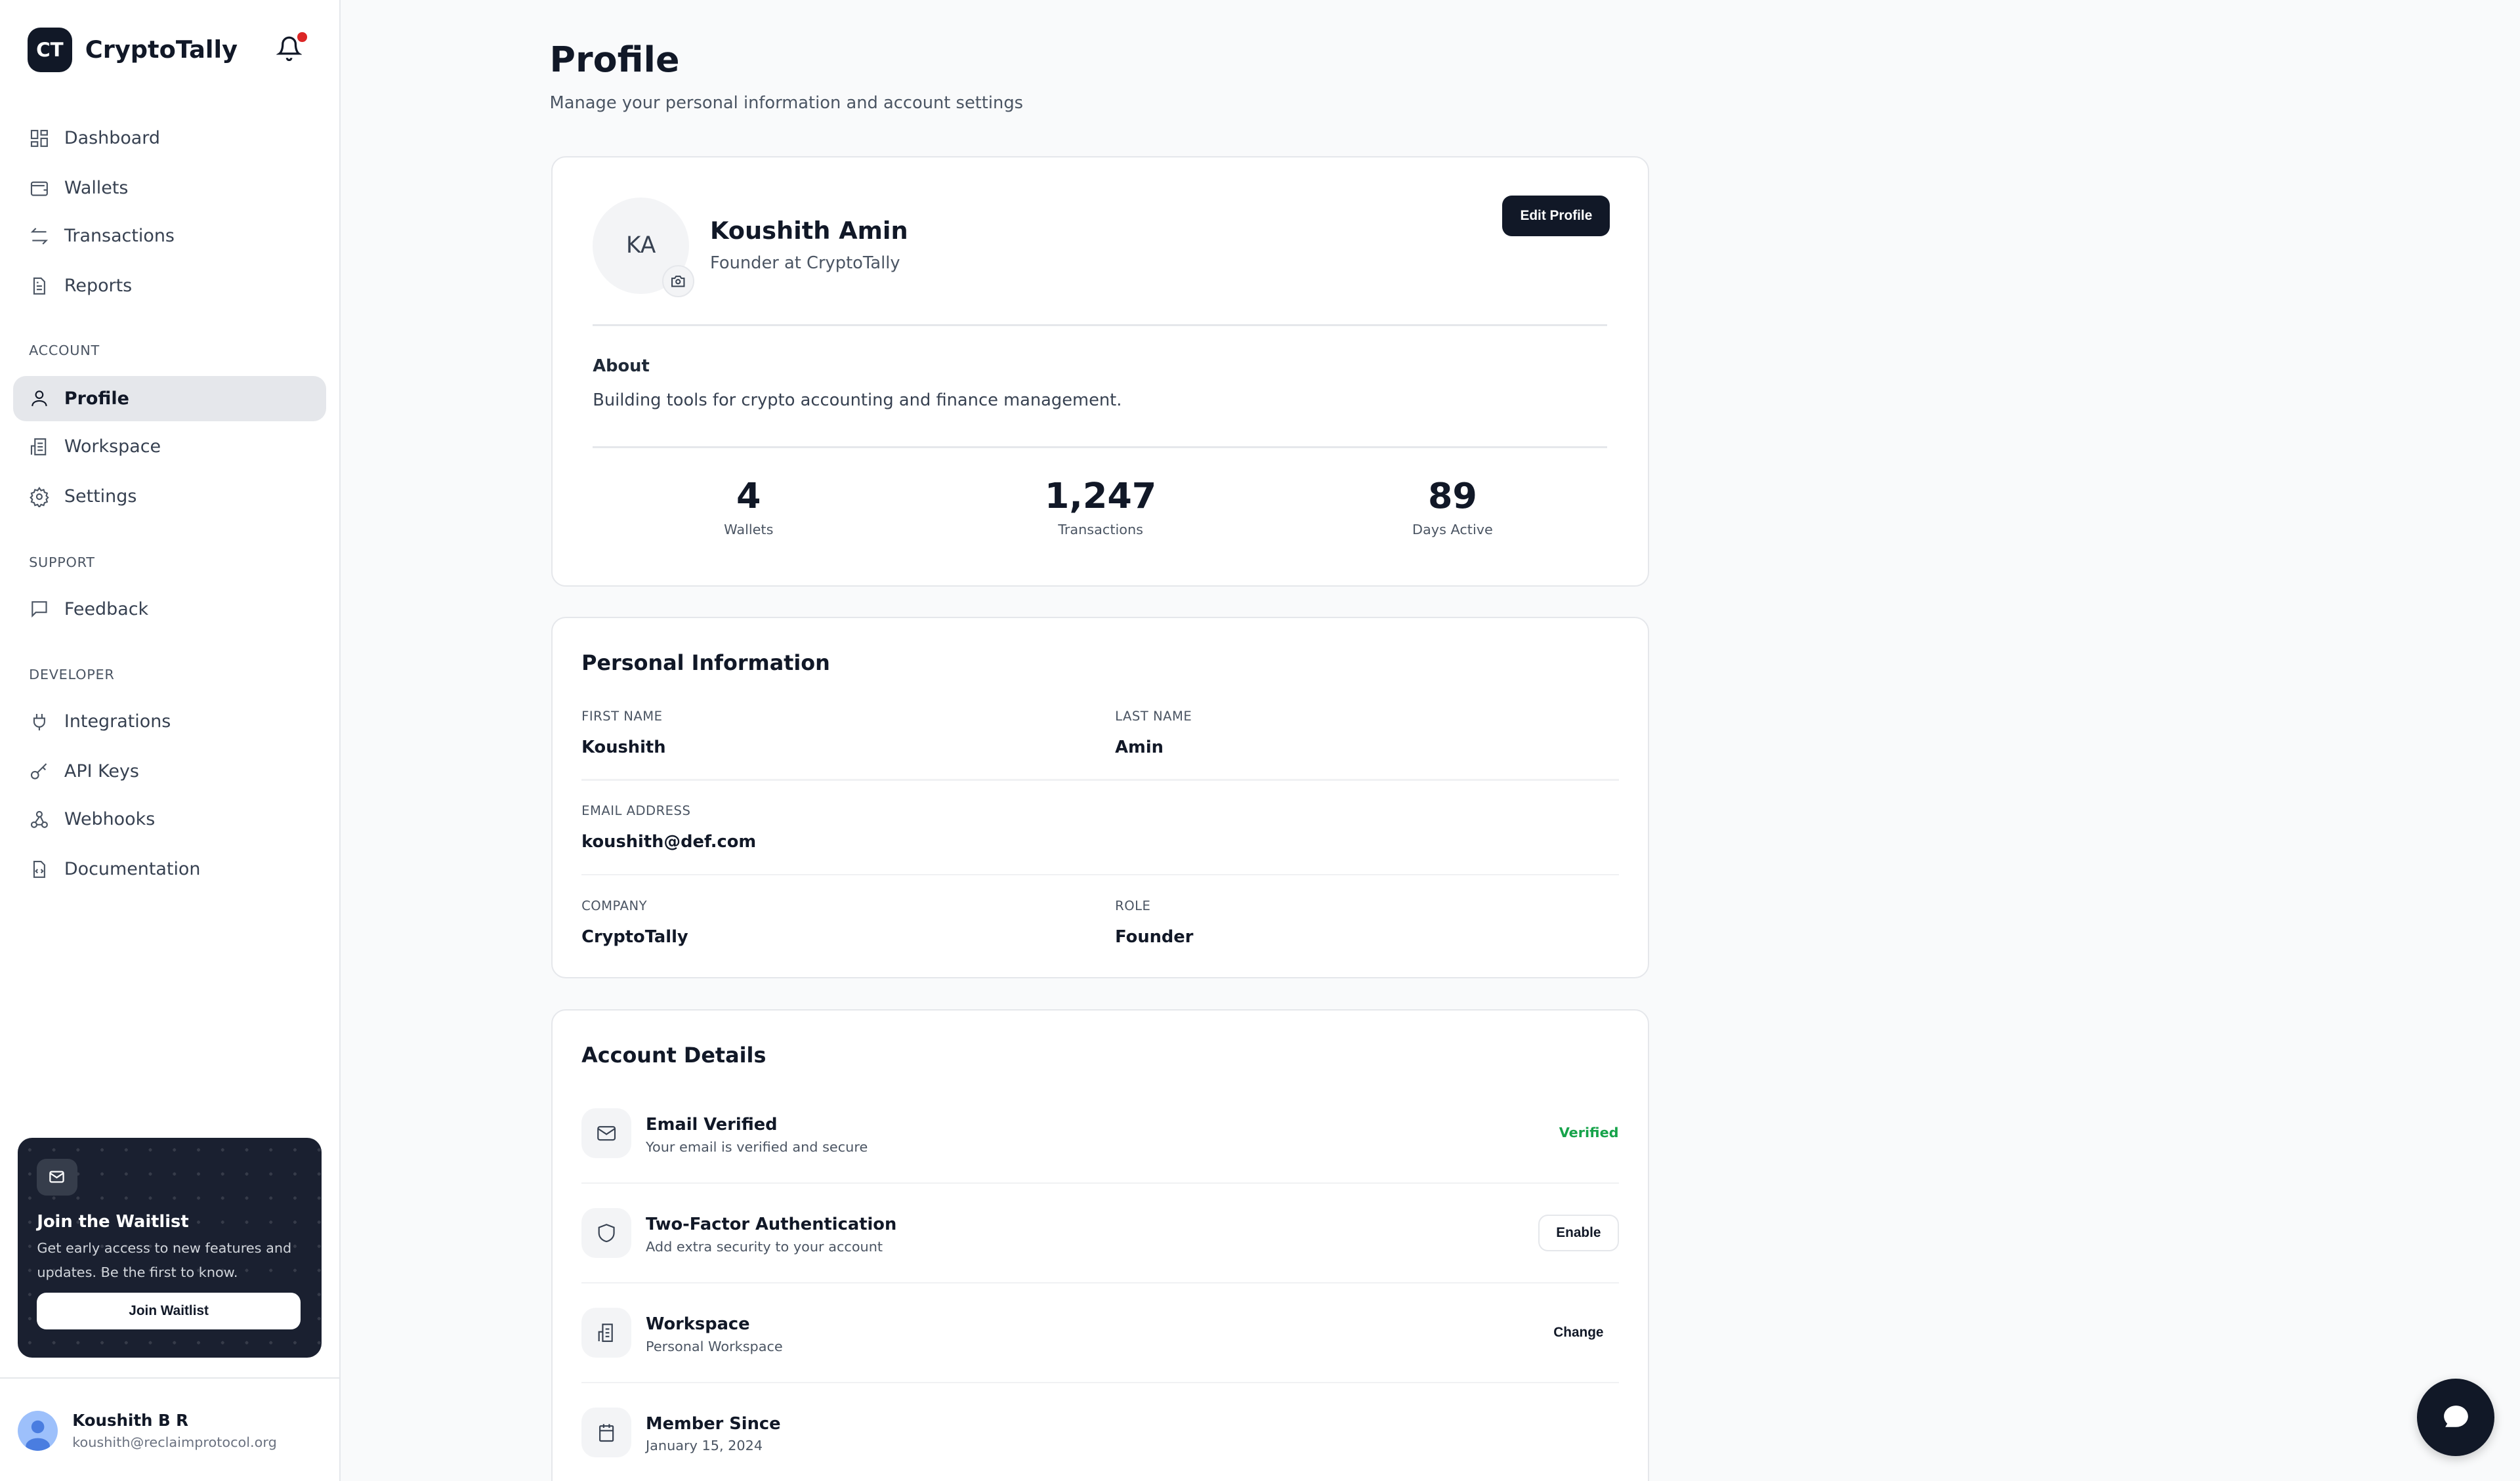 Image resolution: width=2520 pixels, height=1481 pixels. What do you see at coordinates (606, 1432) in the screenshot?
I see `calendar-icon` at bounding box center [606, 1432].